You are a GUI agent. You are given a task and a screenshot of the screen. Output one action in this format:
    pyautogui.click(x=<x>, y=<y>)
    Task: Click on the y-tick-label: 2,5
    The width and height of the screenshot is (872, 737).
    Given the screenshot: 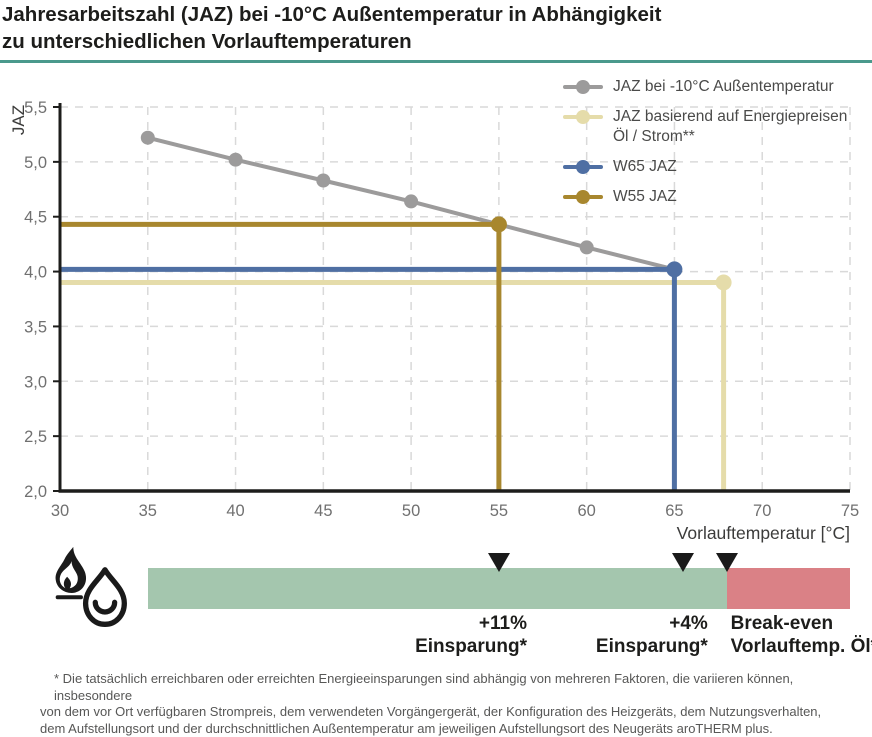 What is the action you would take?
    pyautogui.click(x=35, y=437)
    